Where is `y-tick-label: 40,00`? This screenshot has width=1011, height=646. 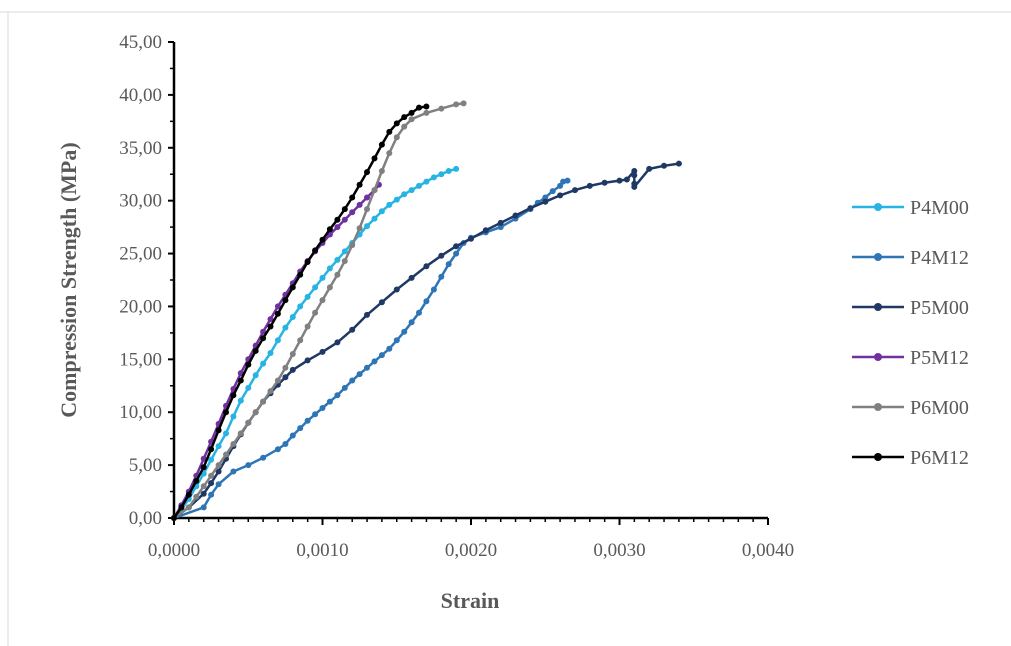
y-tick-label: 40,00 is located at coordinates (140, 95).